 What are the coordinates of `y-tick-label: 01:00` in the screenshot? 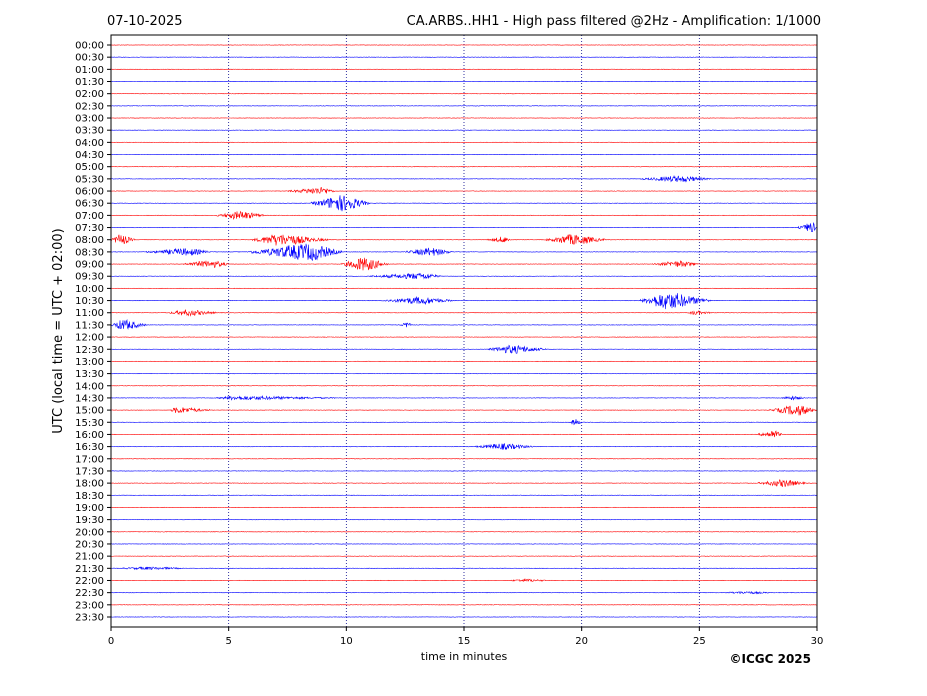 It's located at (89, 70).